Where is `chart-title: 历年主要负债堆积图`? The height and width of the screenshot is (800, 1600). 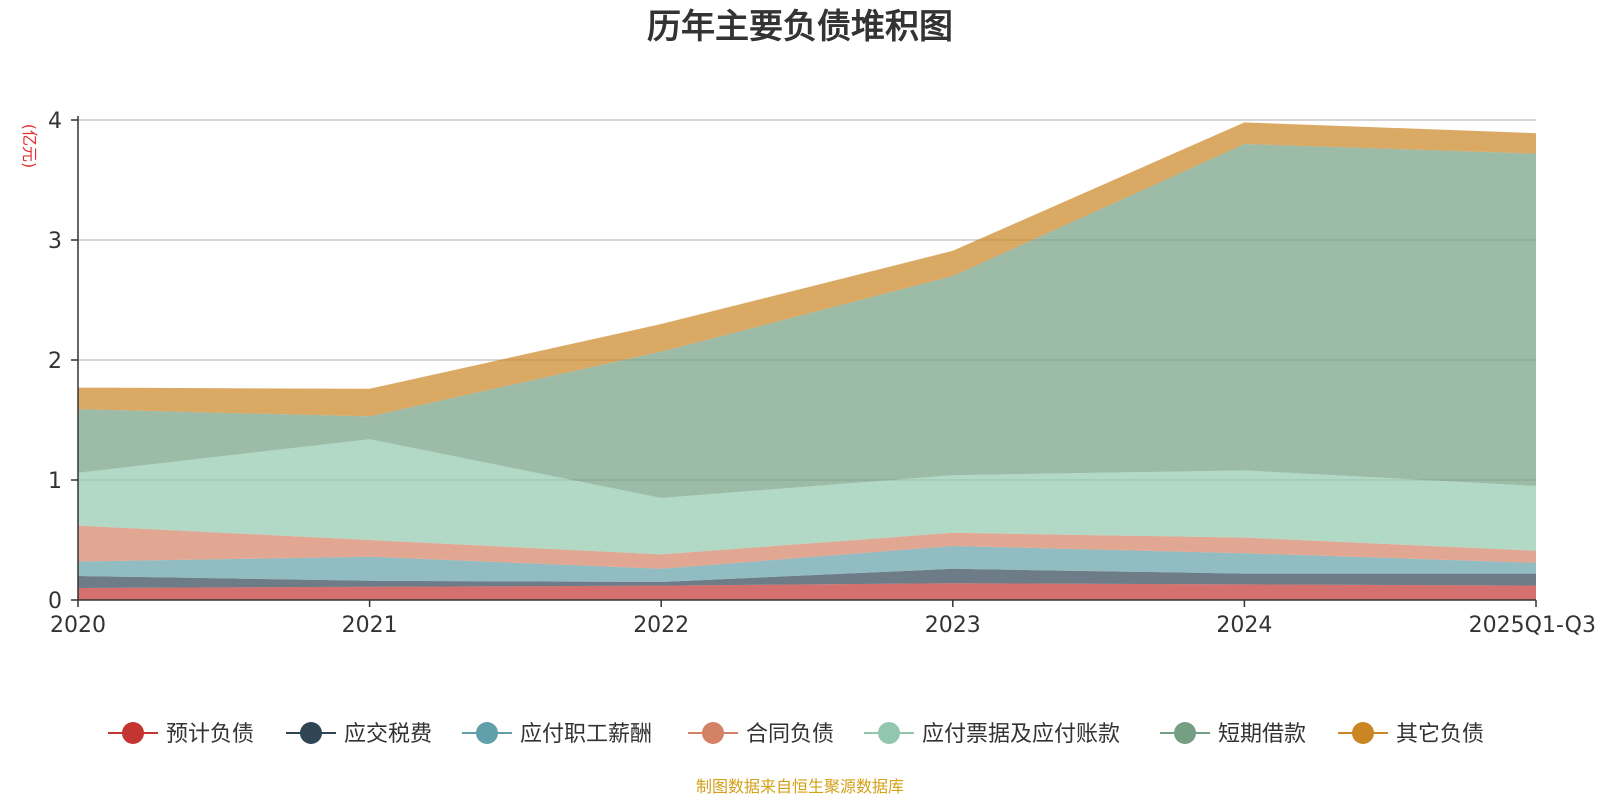
chart-title: 历年主要负债堆积图 is located at coordinates (800, 27).